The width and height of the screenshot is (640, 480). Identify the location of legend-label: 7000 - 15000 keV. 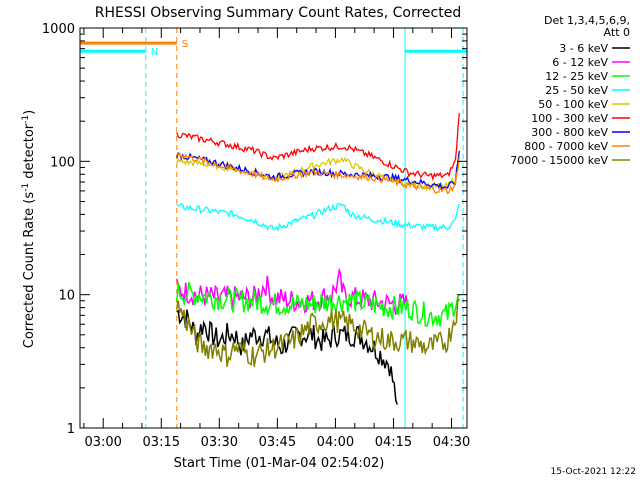
(559, 160).